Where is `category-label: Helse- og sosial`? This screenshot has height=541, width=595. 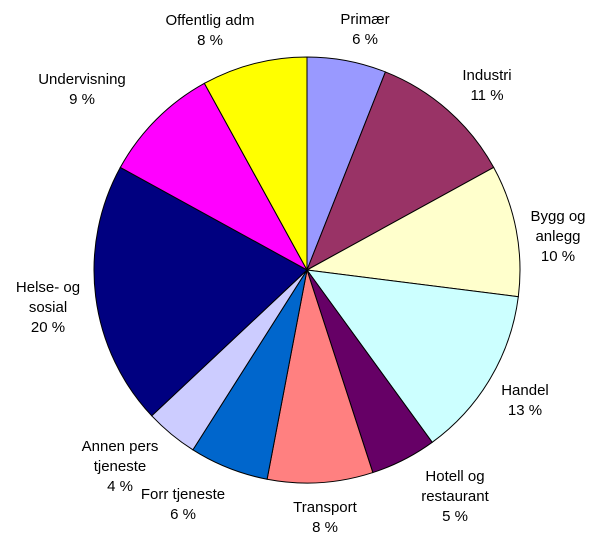
category-label: Helse- og sosial is located at coordinates (48, 297).